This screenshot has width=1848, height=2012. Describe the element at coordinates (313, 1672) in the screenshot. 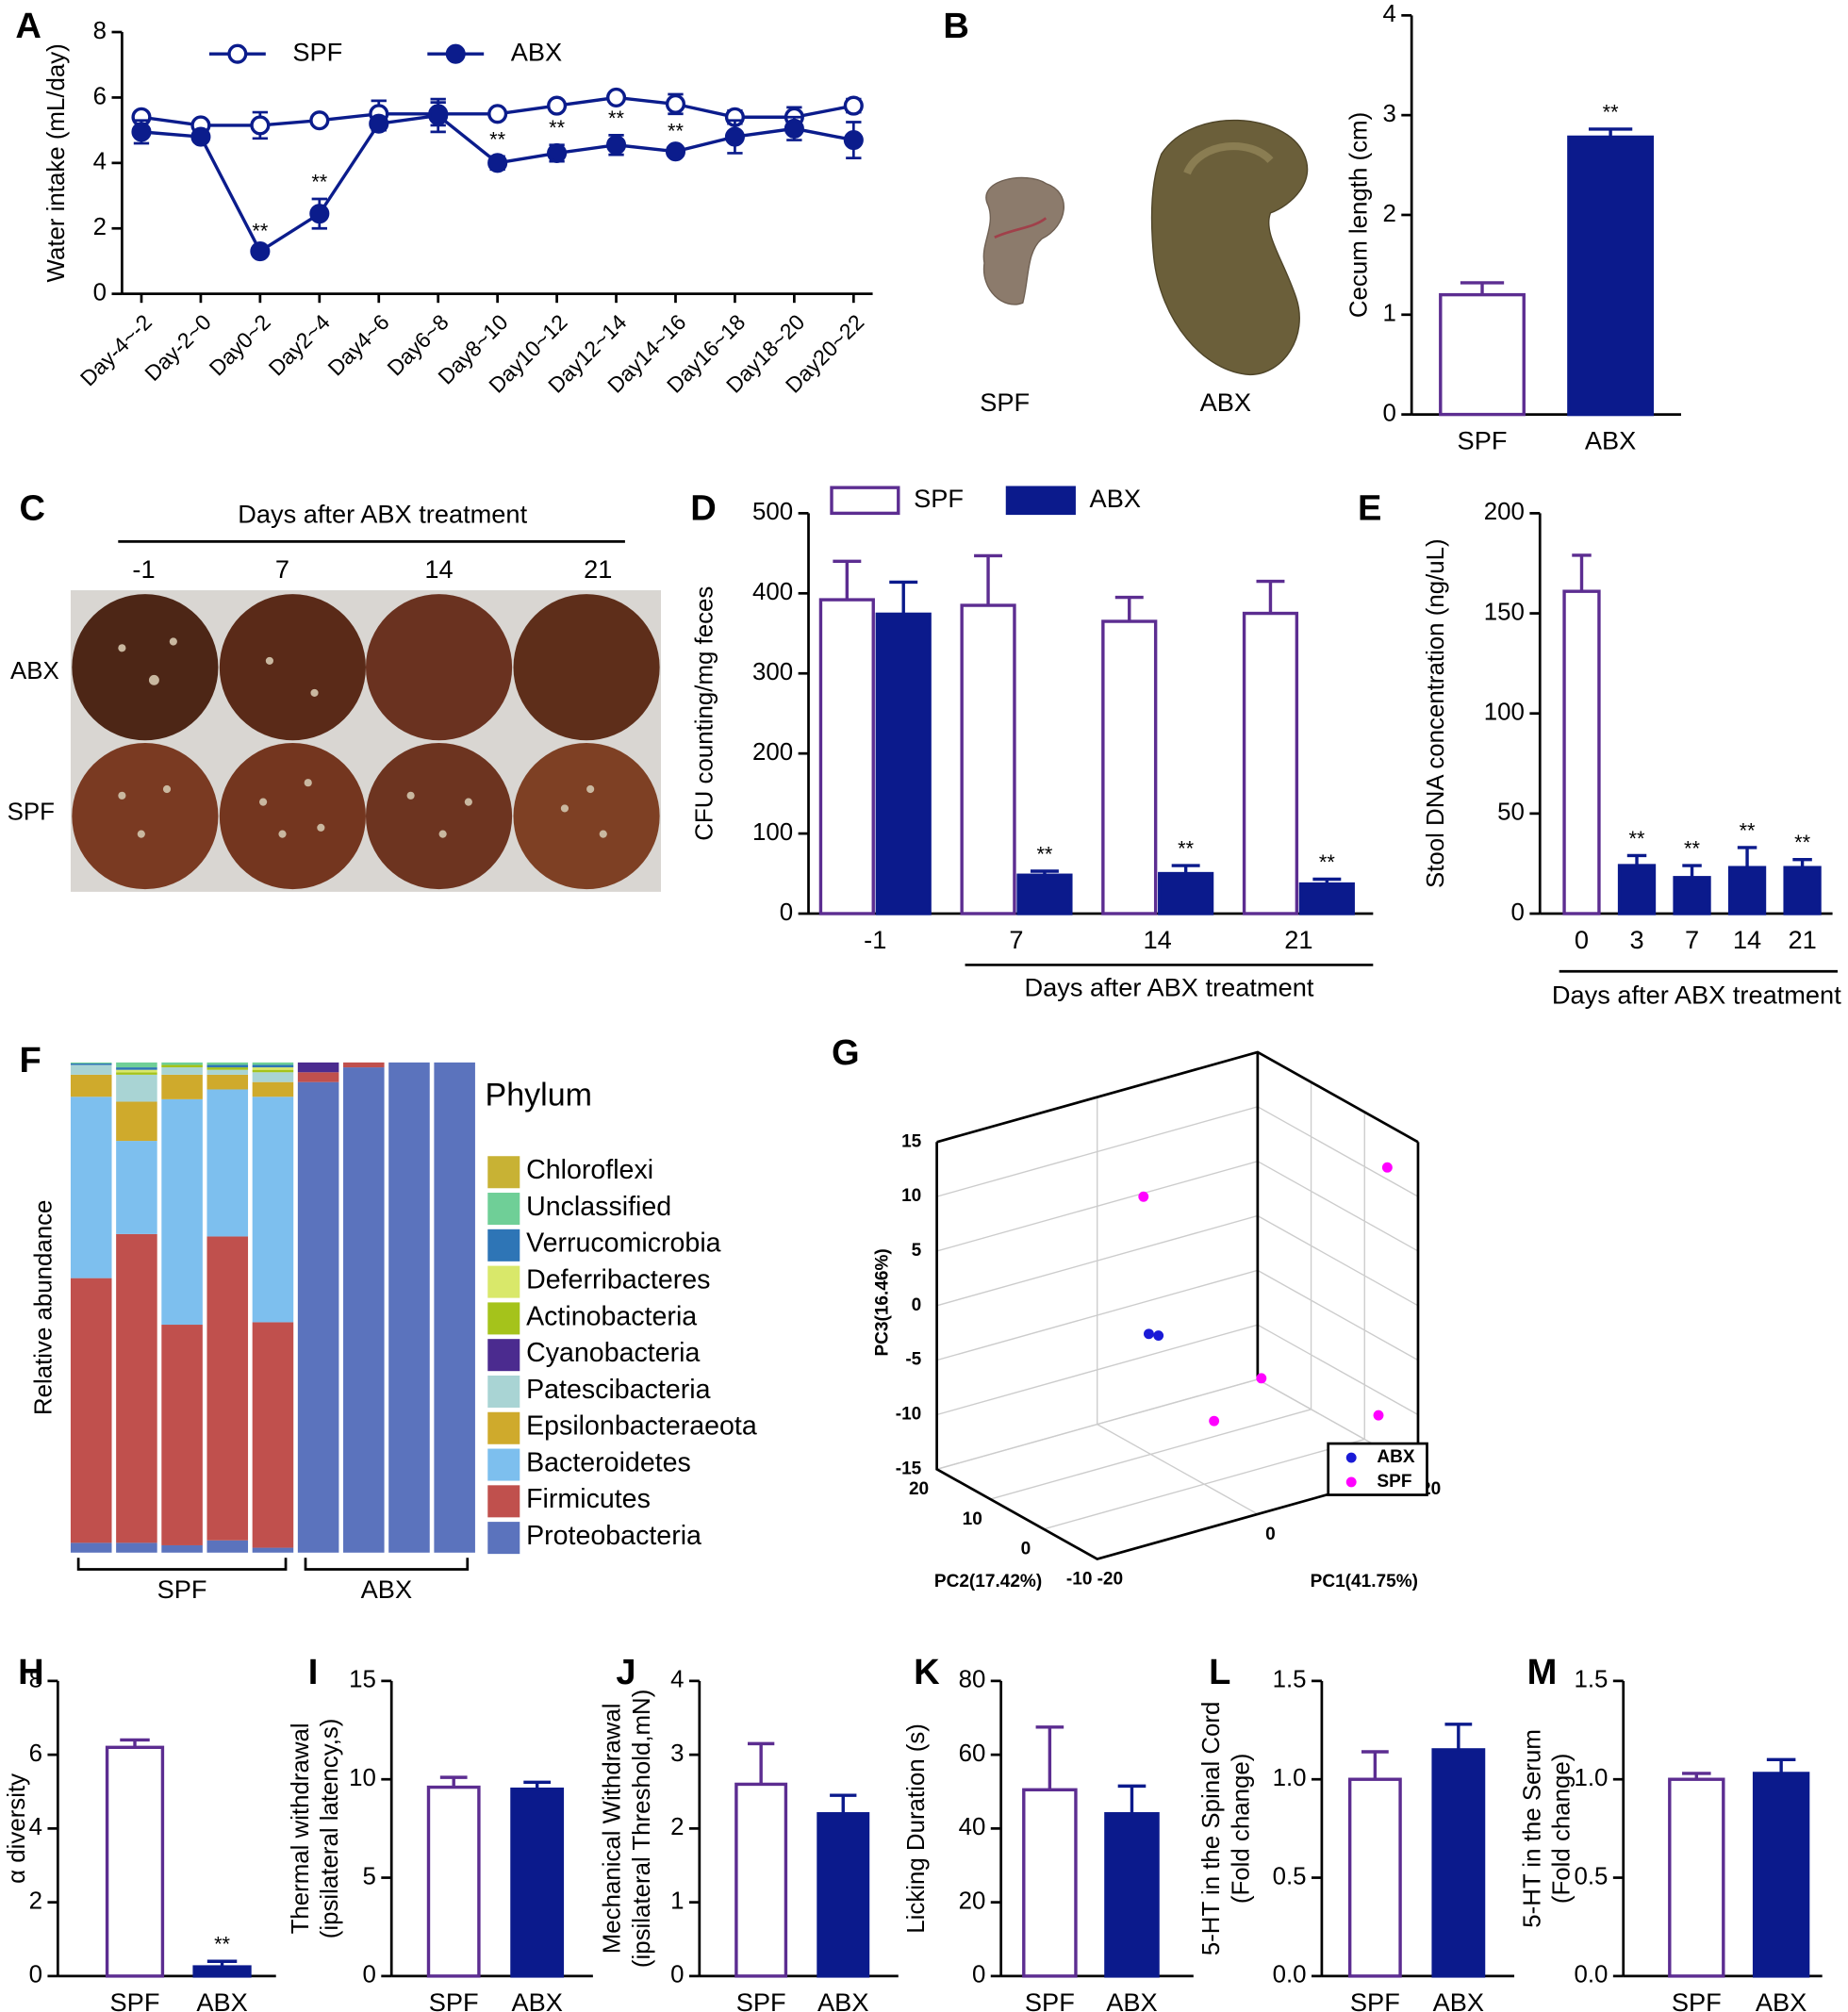

I see `panel-label: I` at that location.